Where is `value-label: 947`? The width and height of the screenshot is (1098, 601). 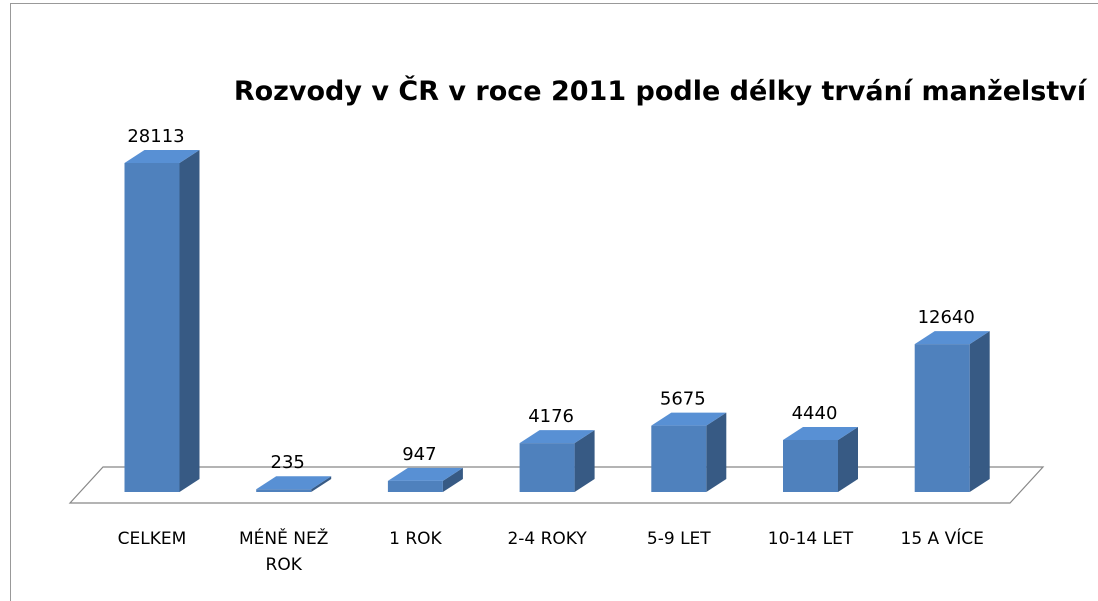 value-label: 947 is located at coordinates (419, 454).